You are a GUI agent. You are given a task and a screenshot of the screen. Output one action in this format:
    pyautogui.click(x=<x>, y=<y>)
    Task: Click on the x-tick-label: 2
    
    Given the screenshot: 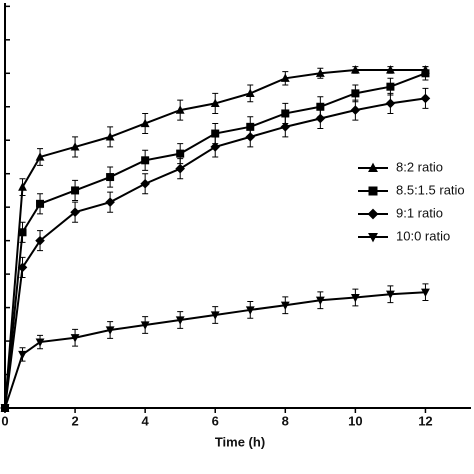 What is the action you would take?
    pyautogui.click(x=74, y=420)
    